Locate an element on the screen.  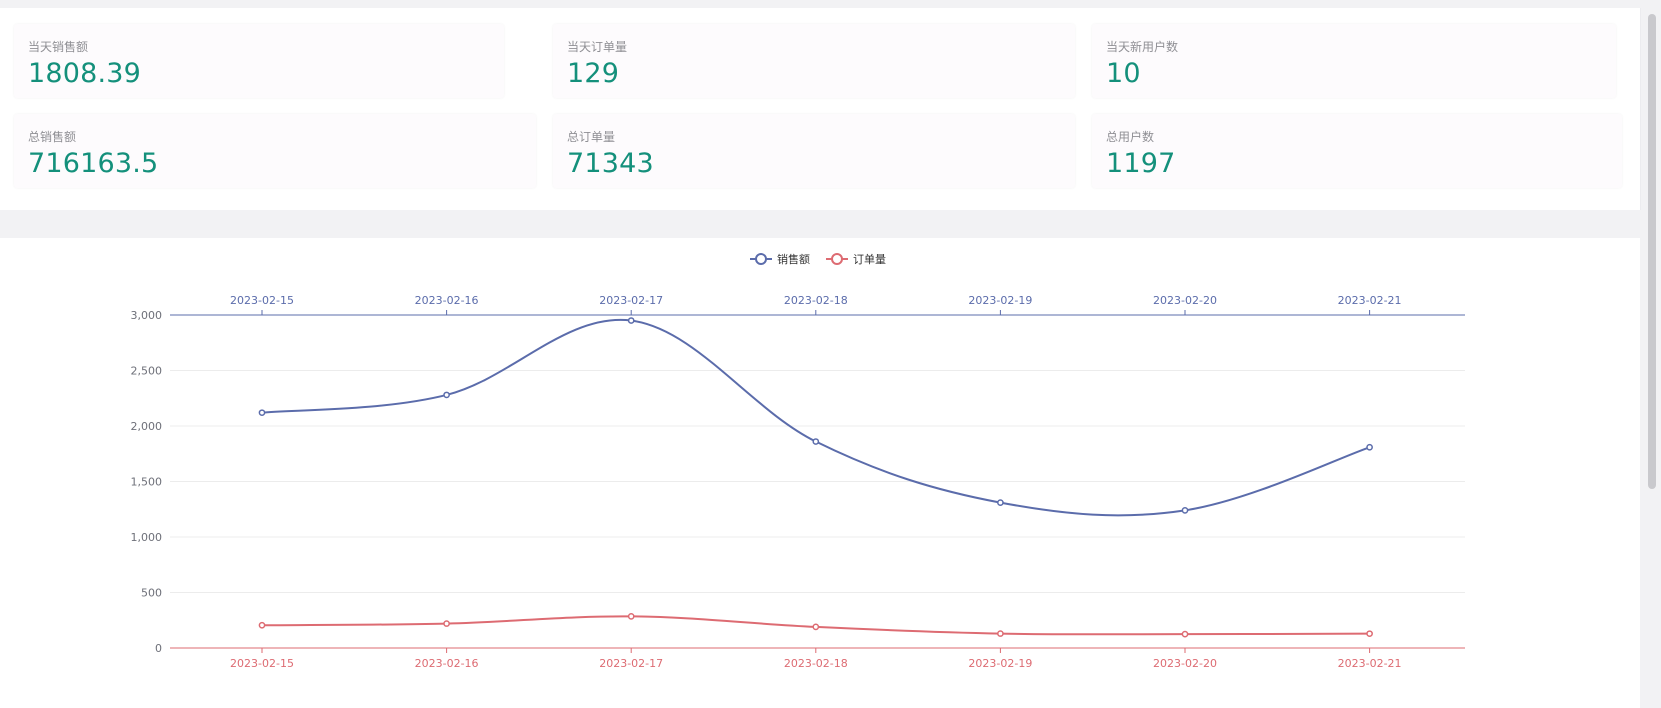
scrollbar is located at coordinates (1652, 354).